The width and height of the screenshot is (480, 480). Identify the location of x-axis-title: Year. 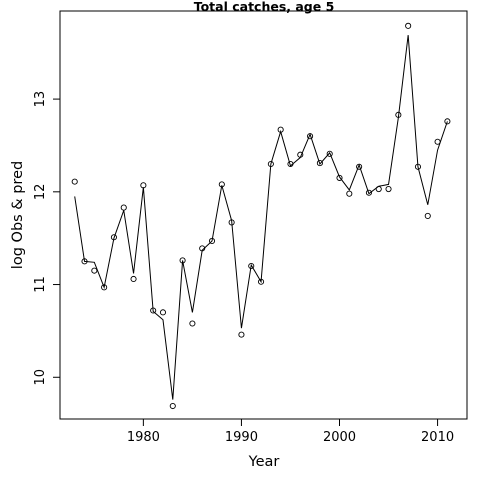
(264, 462).